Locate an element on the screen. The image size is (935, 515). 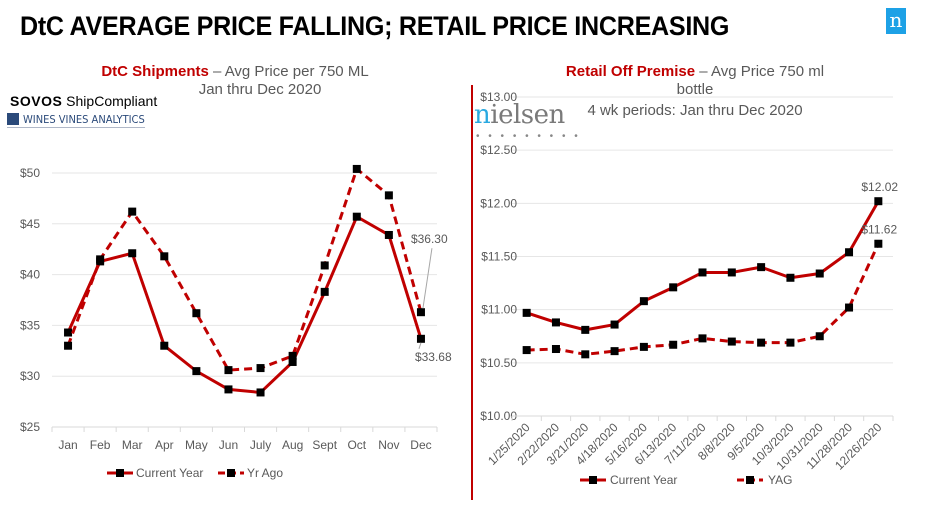
retail-y-tick-label: $12.00 is located at coordinates (498, 203).